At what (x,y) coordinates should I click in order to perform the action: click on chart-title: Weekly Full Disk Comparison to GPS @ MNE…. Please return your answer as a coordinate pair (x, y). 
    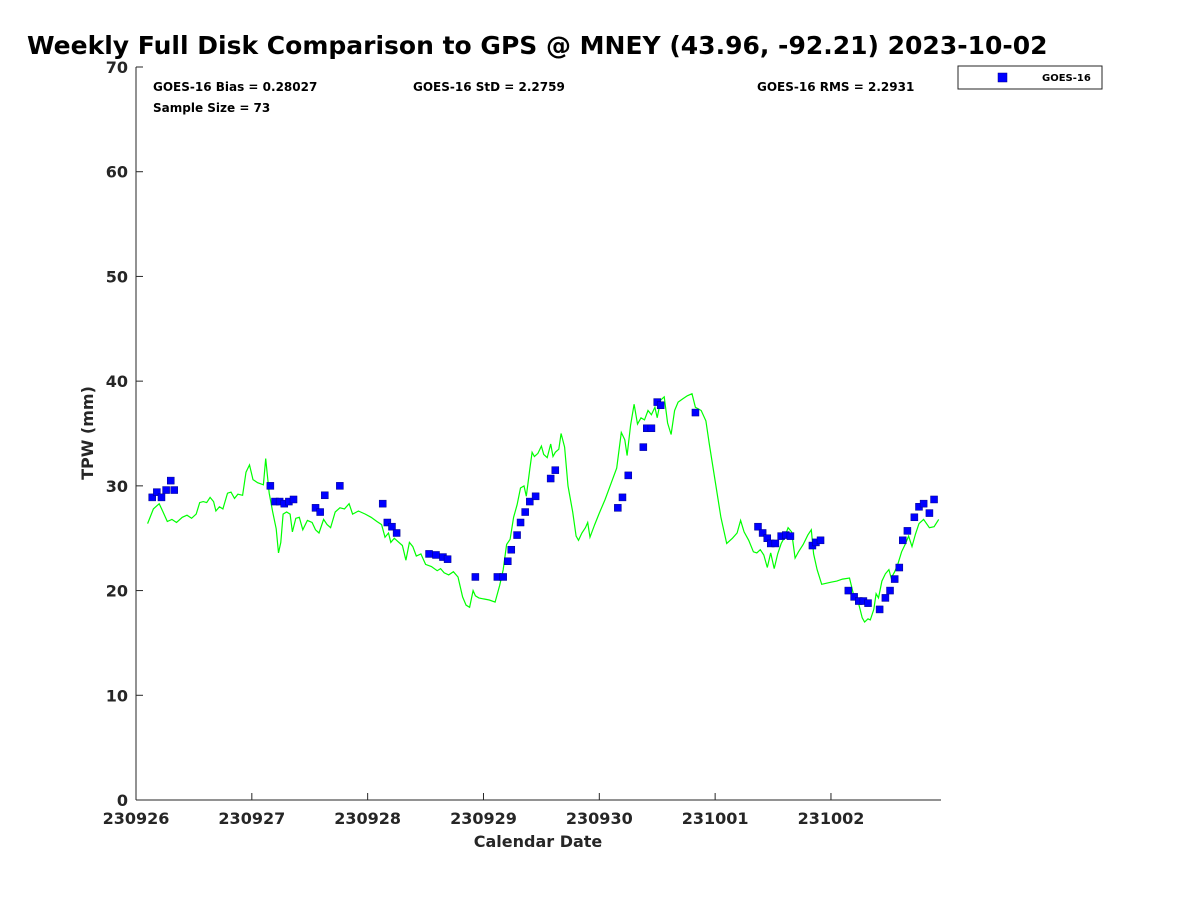
    Looking at the image, I should click on (537, 45).